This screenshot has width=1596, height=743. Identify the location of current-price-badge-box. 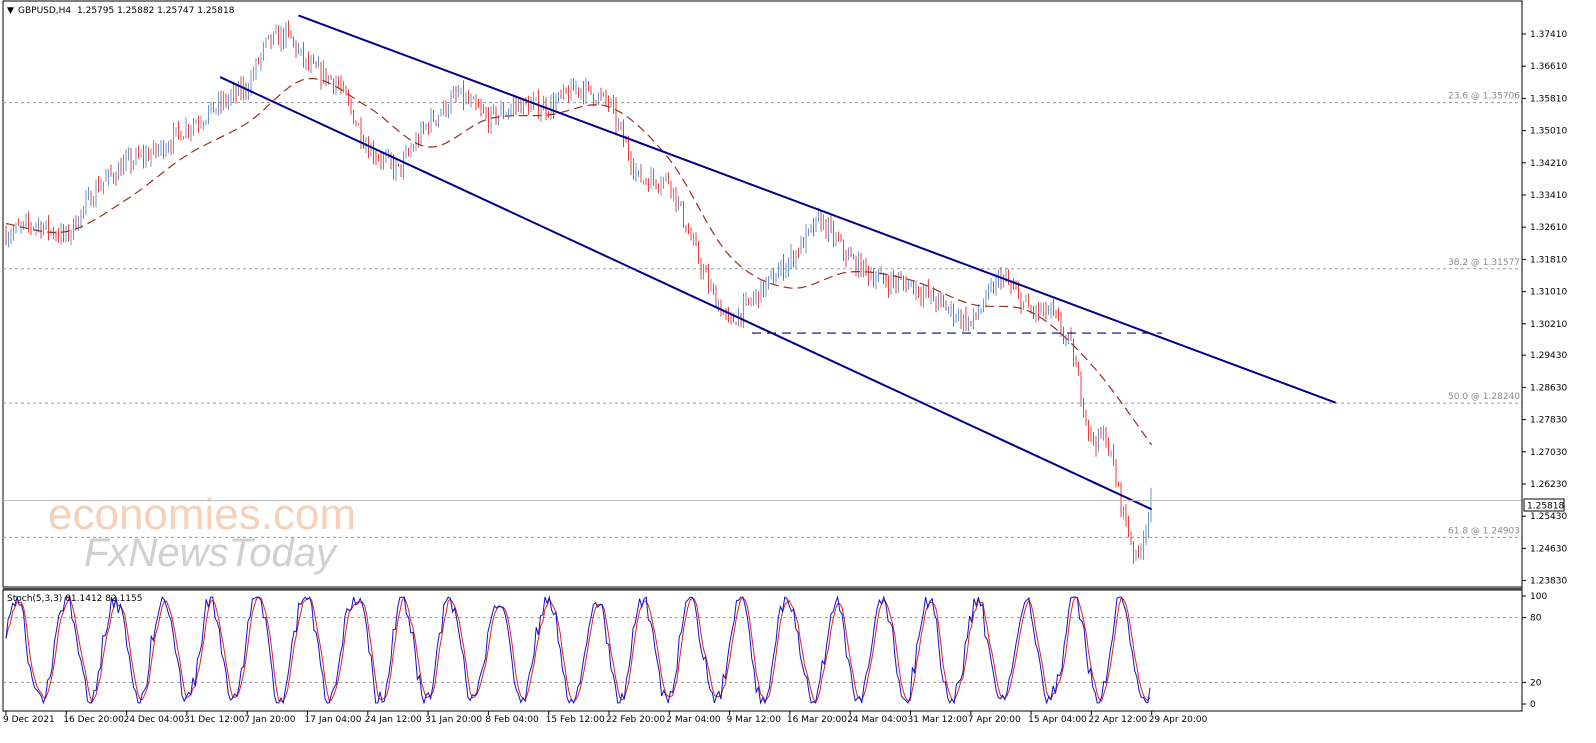
(1544, 505).